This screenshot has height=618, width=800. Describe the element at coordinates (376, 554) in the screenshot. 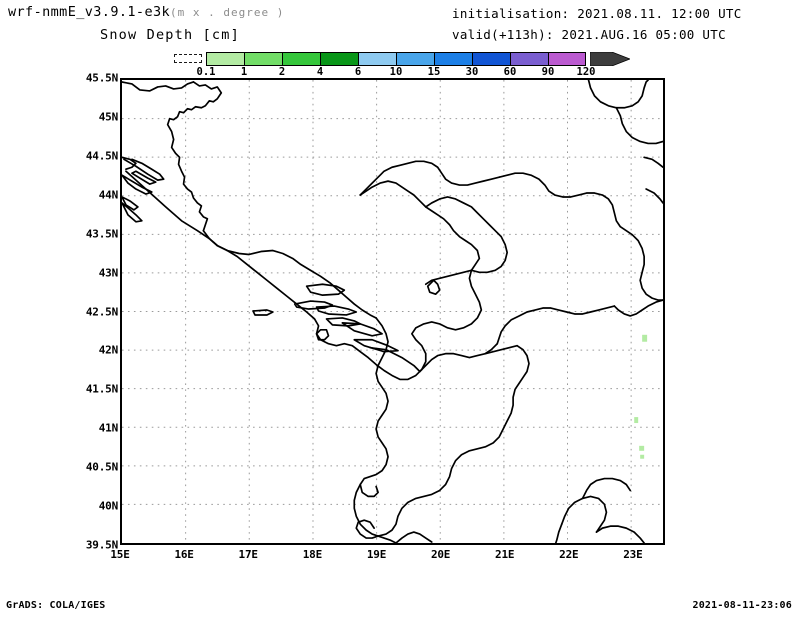

I see `xtick-label: 19E` at that location.